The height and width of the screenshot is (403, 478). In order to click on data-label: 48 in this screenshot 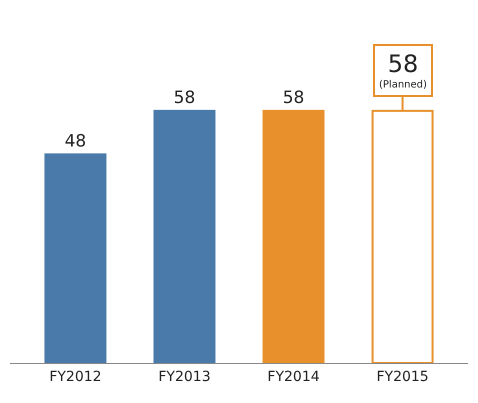, I will do `click(75, 141)`.